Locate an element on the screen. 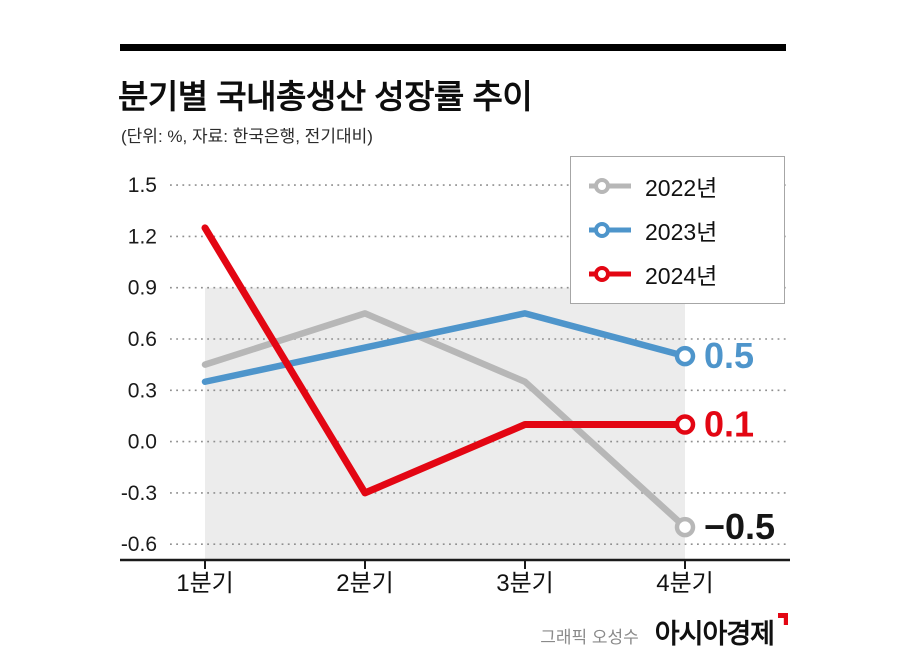 The image size is (900, 663). legend-marker-2024-icon is located at coordinates (610, 274).